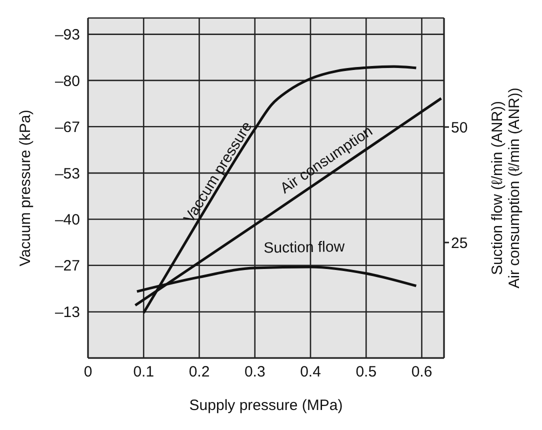 Image resolution: width=542 pixels, height=430 pixels. I want to click on y-tick-label: –27, so click(67, 266).